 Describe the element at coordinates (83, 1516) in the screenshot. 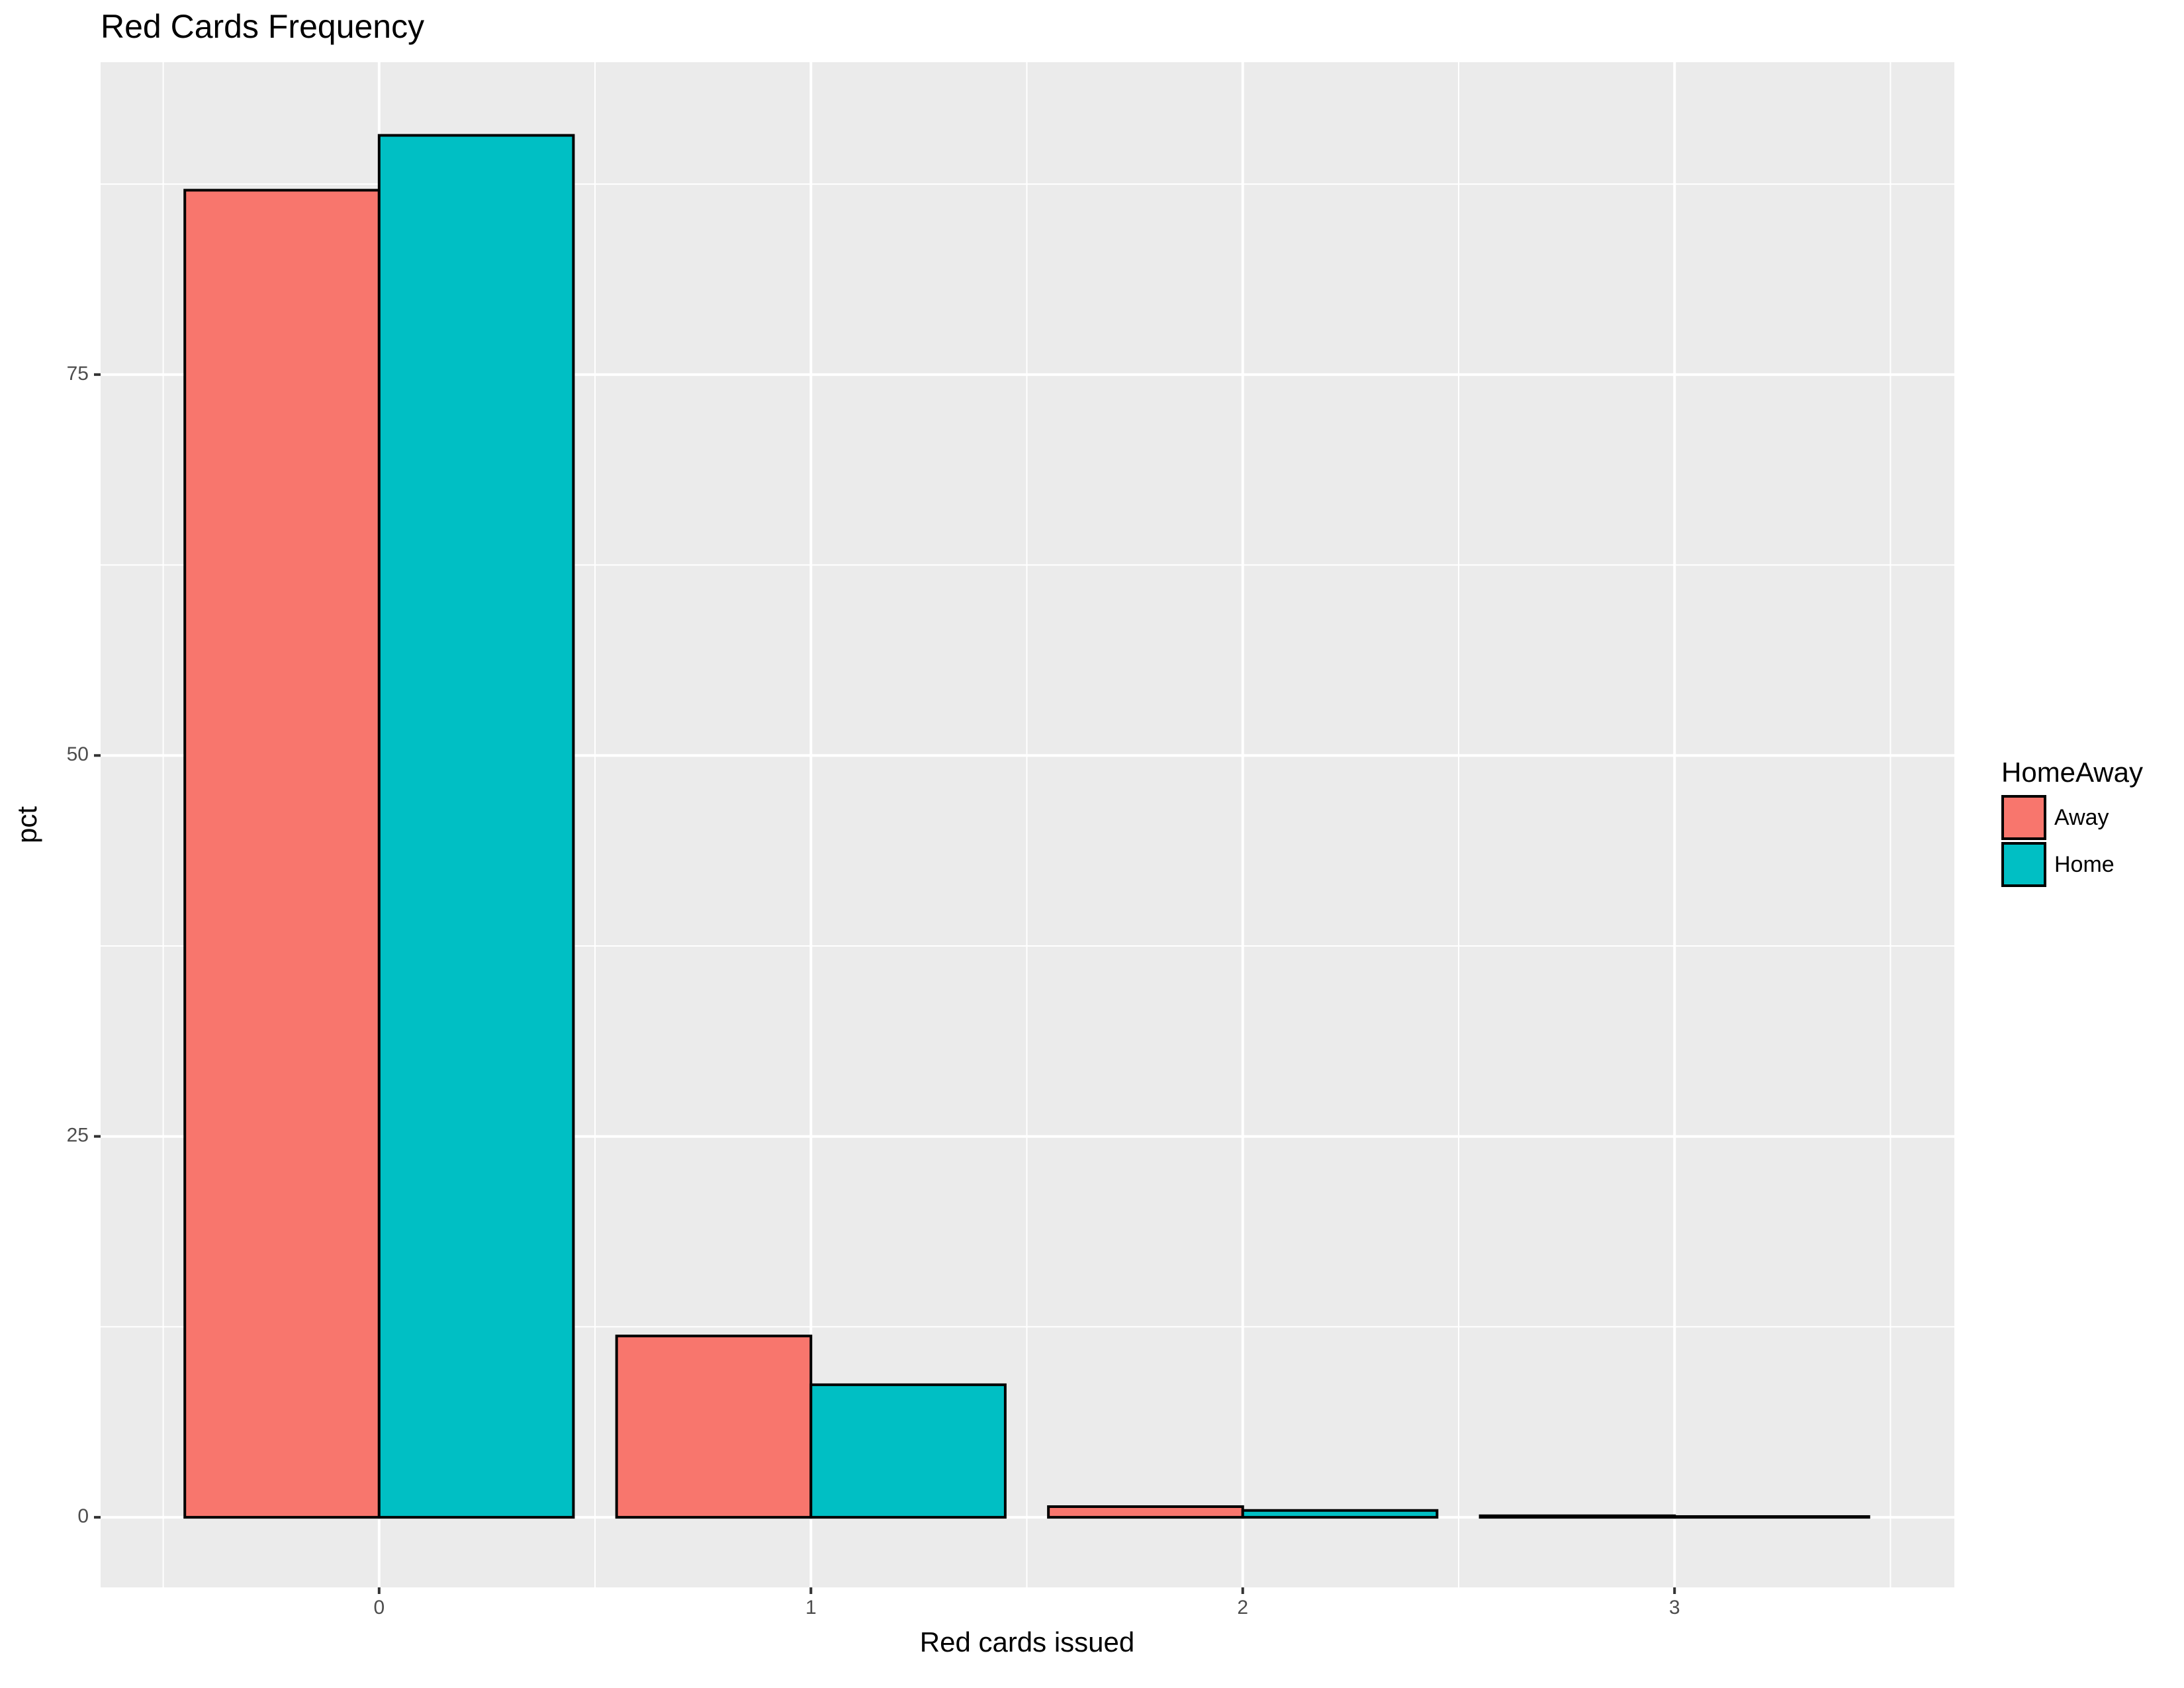

I see `y-tick-label: 0` at that location.